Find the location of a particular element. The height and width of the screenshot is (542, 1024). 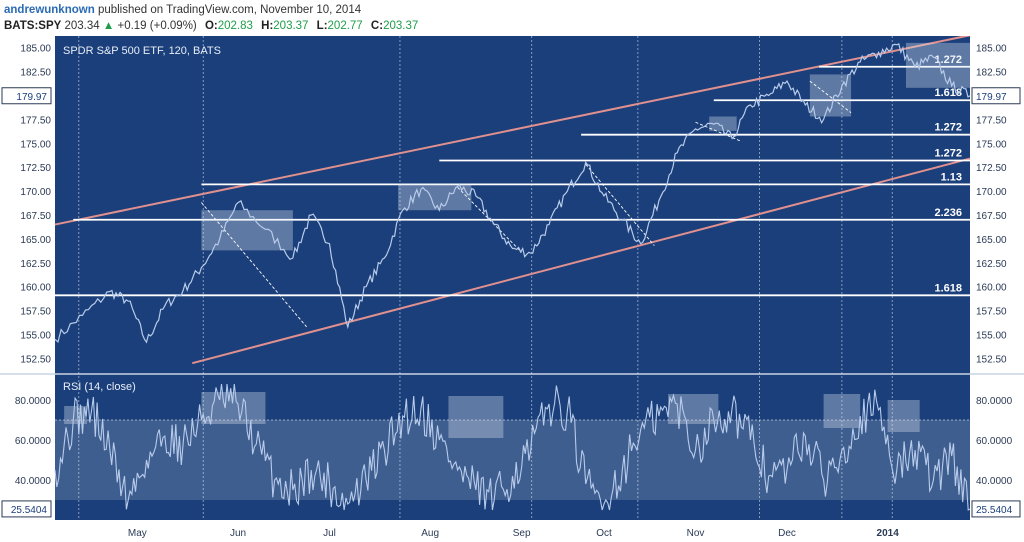

price-axis-label-right: 160.00 is located at coordinates (991, 288).